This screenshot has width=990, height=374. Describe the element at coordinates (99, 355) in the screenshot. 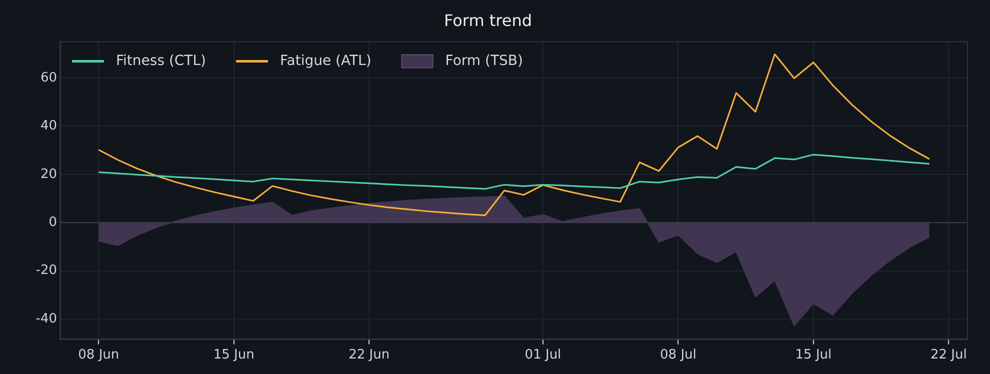

I see `x-tick-label: 08 Jun` at that location.